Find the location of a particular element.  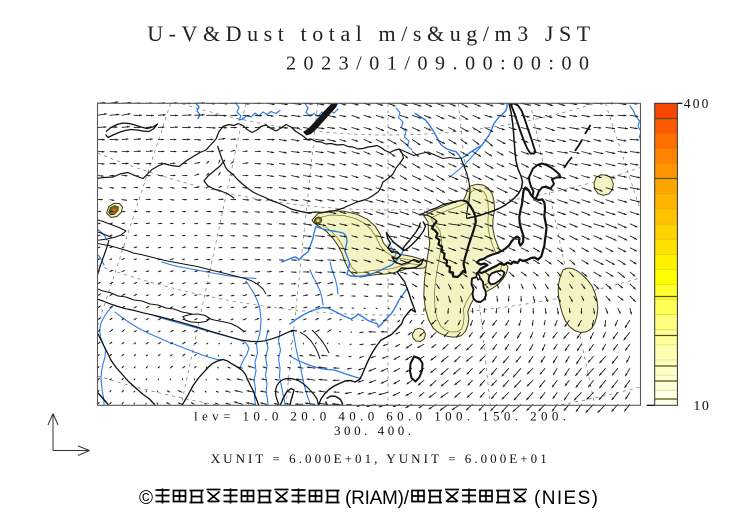

svg-text: U-V&Dust total m/s&ug/m3 JST is located at coordinates (369, 33).